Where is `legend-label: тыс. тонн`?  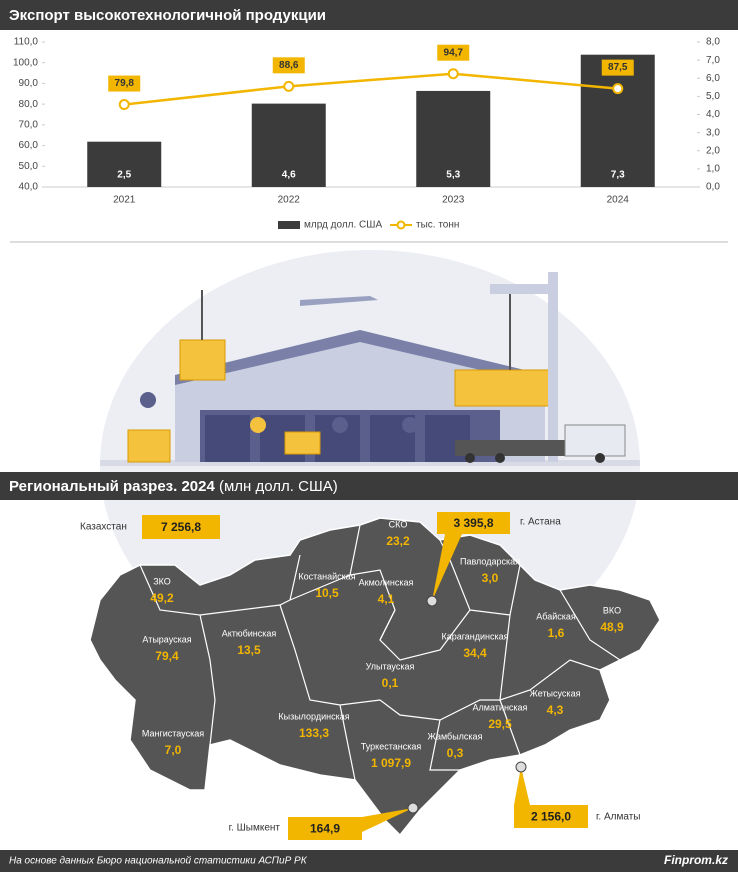
legend-label: тыс. тонн is located at coordinates (437, 225).